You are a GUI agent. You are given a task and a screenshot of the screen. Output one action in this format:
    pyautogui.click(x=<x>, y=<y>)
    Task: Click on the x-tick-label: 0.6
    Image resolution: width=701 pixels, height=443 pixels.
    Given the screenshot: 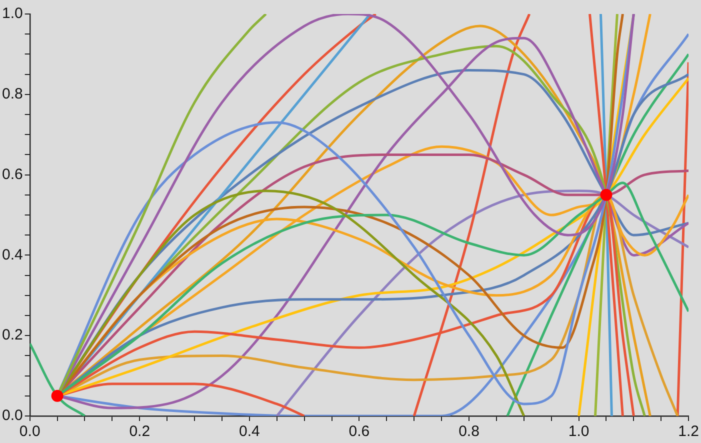 What is the action you would take?
    pyautogui.click(x=359, y=431)
    